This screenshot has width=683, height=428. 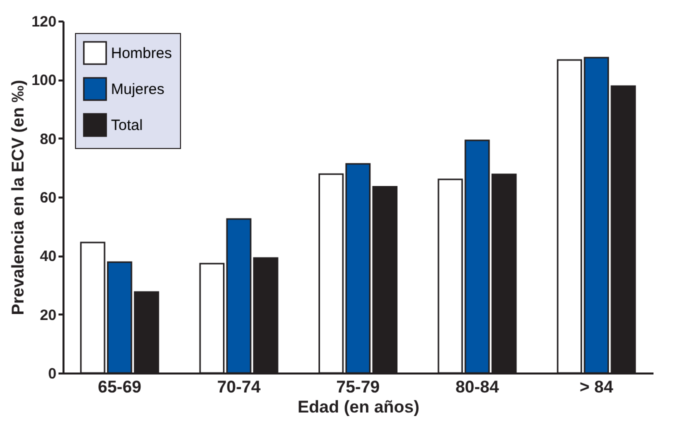 I want to click on y-tick-label: 0, so click(x=52, y=374).